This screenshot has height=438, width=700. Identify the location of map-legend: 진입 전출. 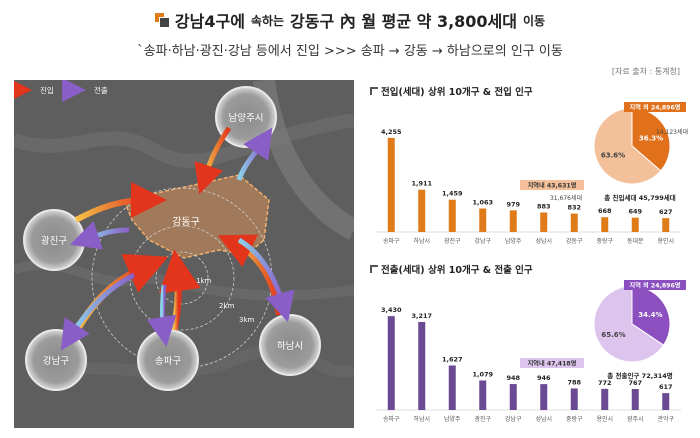
(58, 90).